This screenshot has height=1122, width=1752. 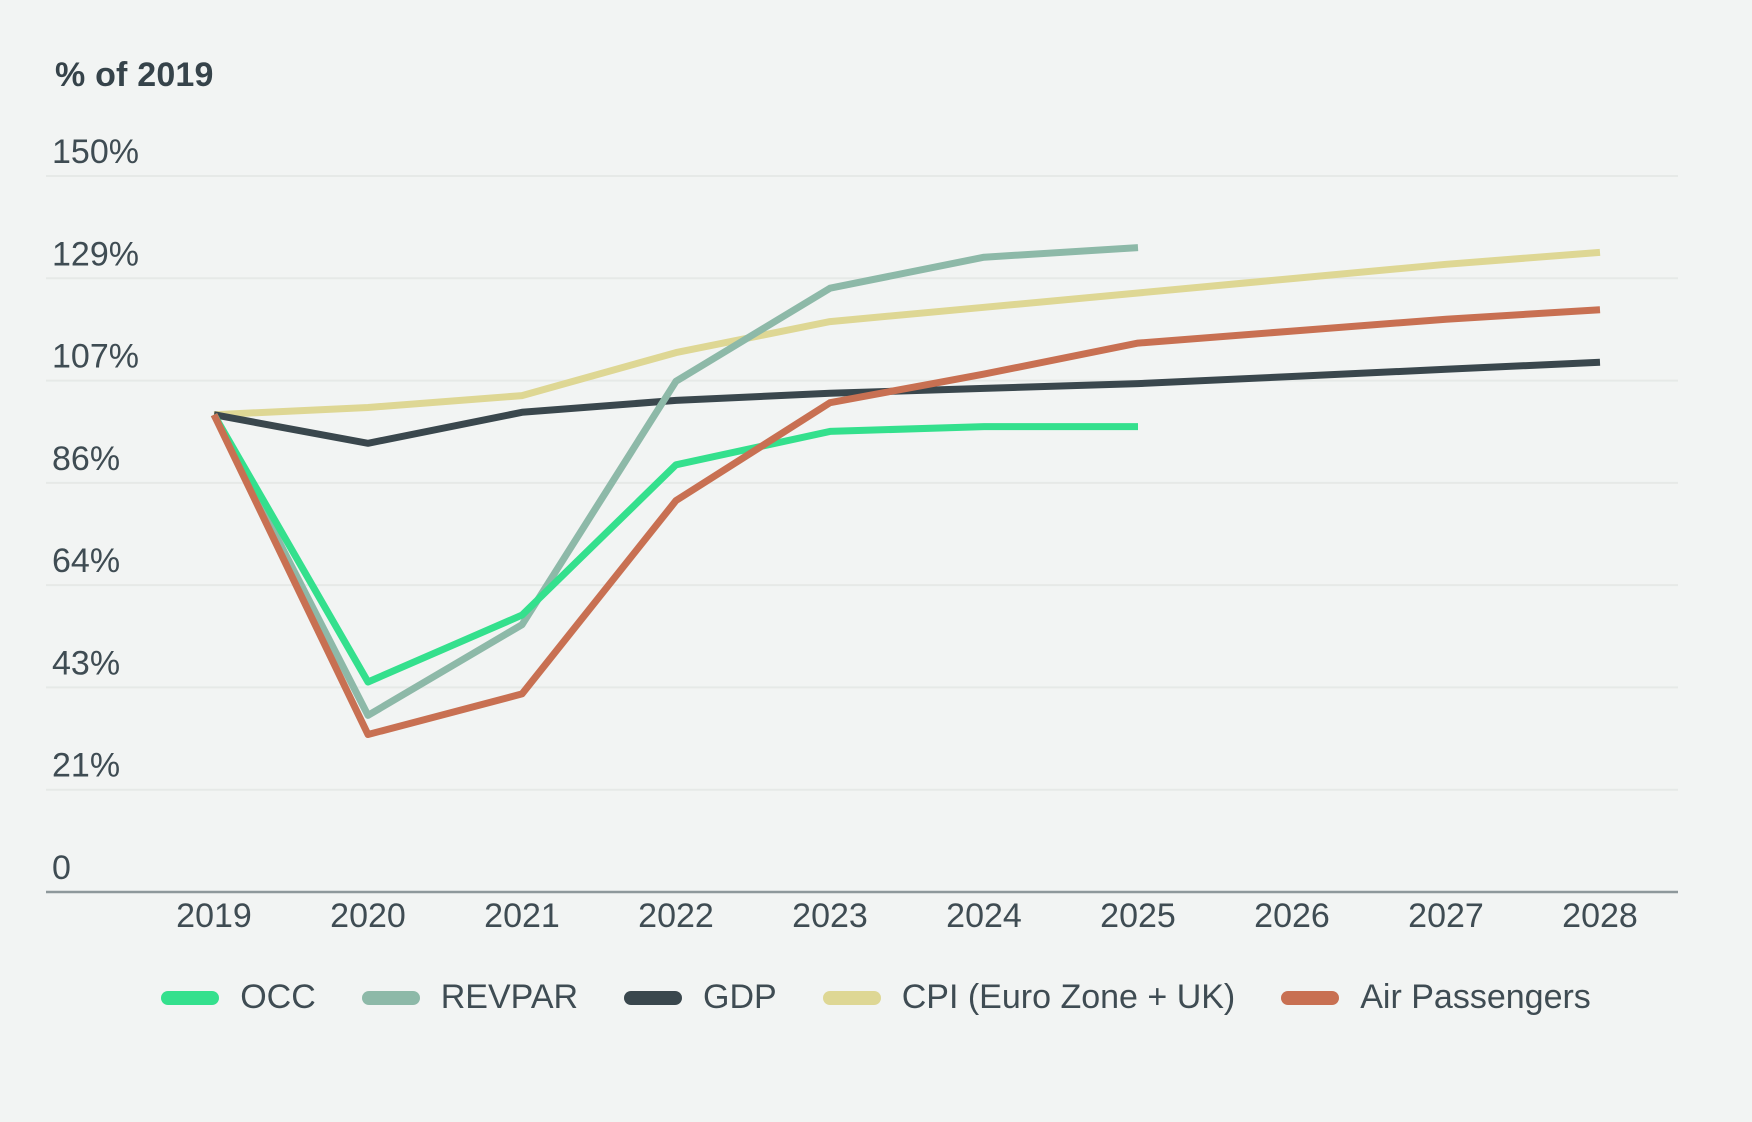 What do you see at coordinates (278, 997) in the screenshot?
I see `legend-label: OCC` at bounding box center [278, 997].